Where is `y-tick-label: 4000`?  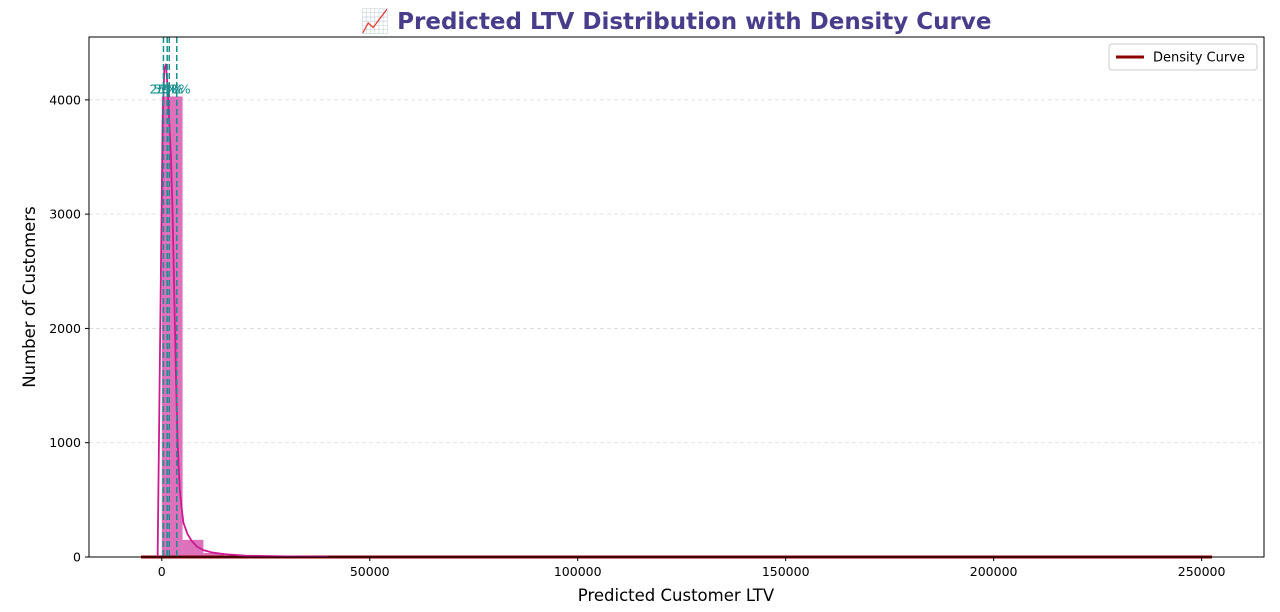
y-tick-label: 4000 is located at coordinates (65, 99).